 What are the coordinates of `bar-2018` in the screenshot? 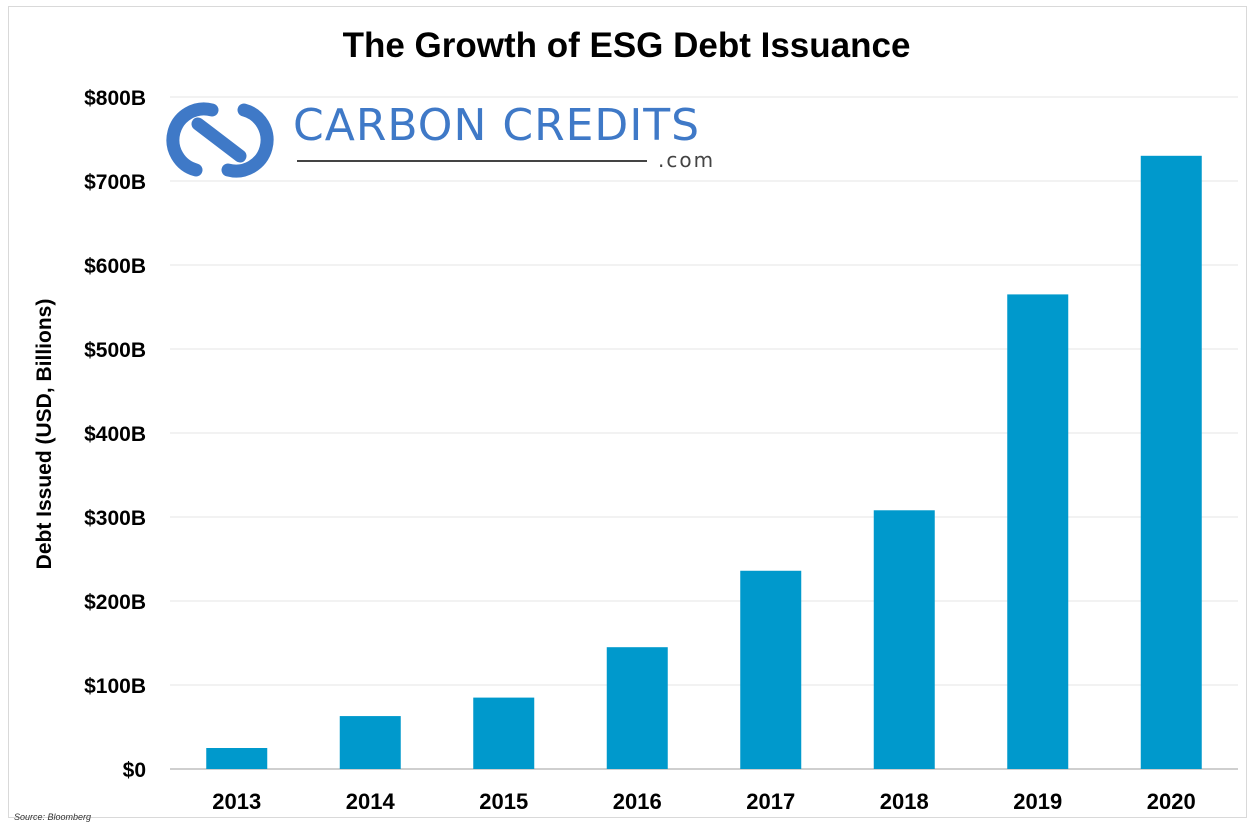 It's located at (904, 639).